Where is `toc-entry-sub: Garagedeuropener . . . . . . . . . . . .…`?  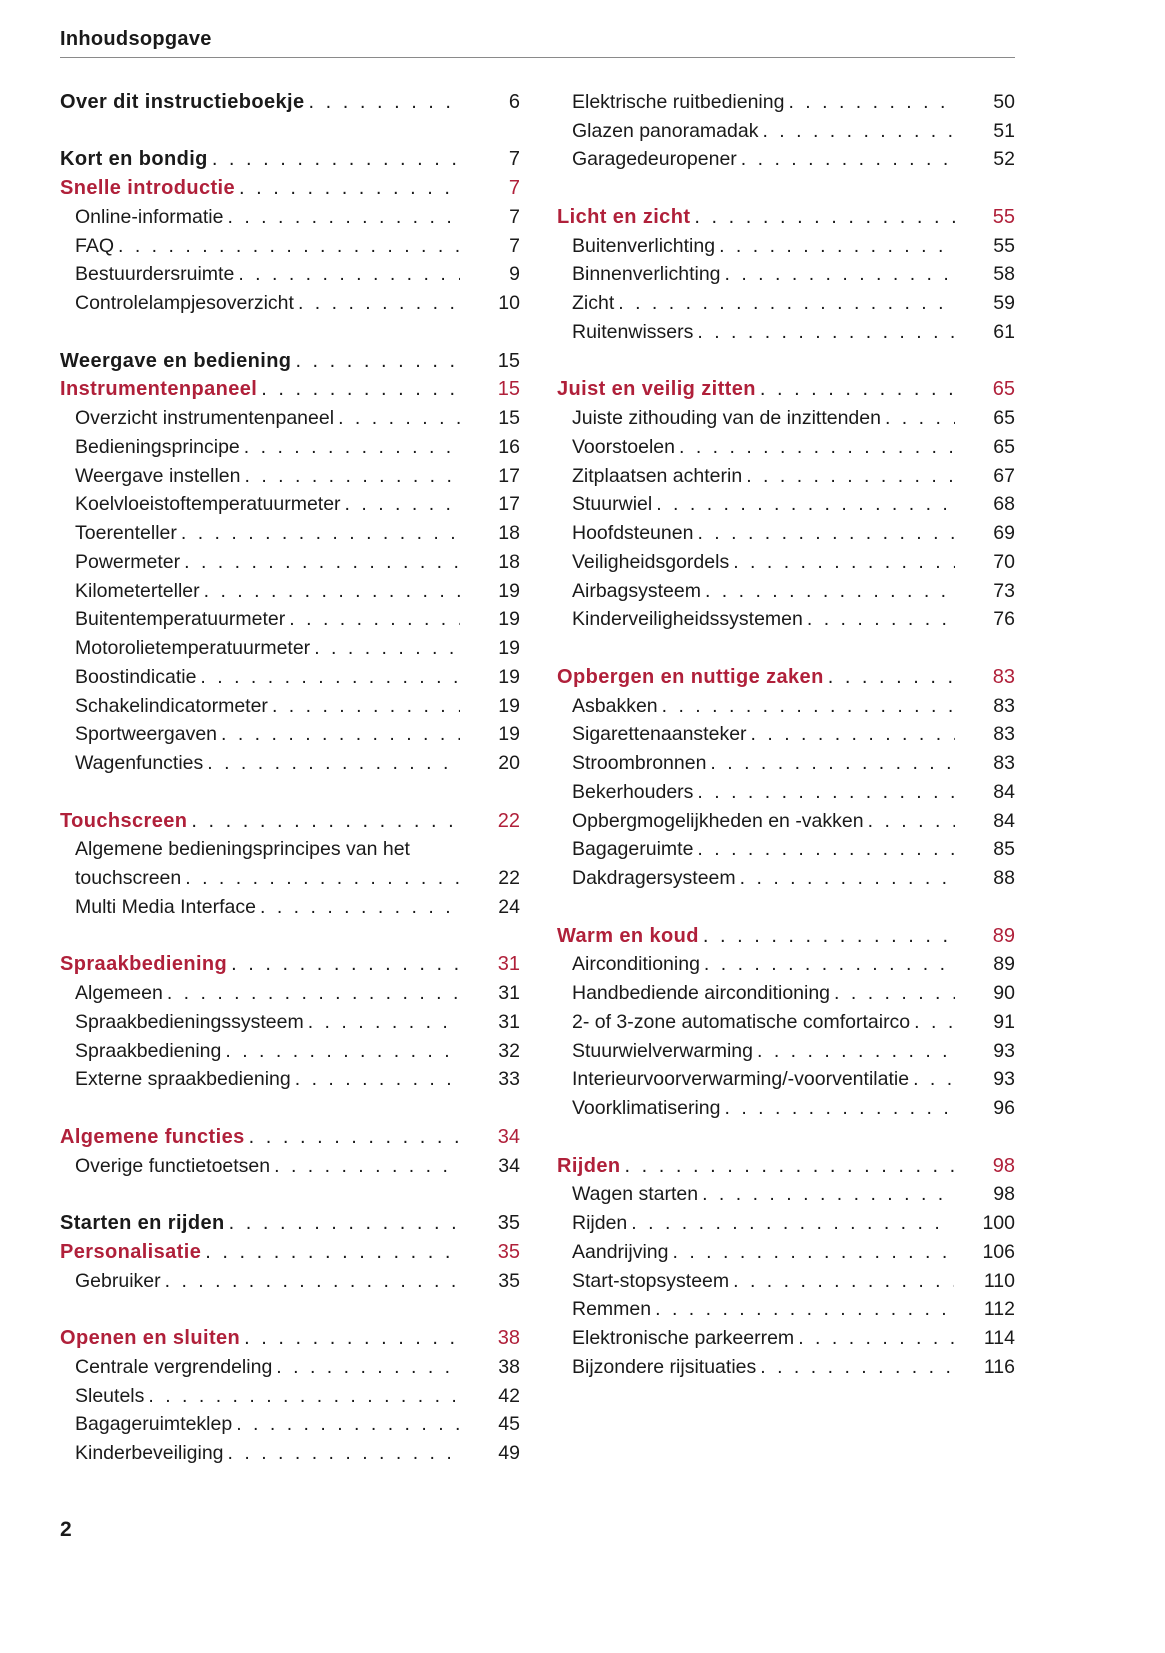 toc-entry-sub: Garagedeuropener . . . . . . . . . . . .… is located at coordinates (786, 160).